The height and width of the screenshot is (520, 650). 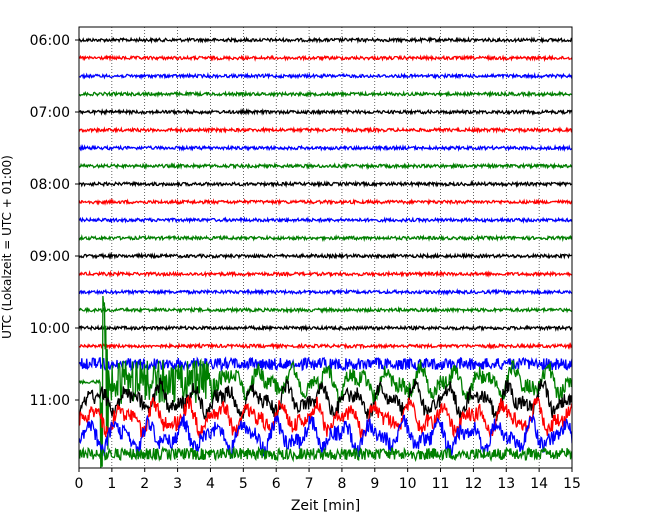 What do you see at coordinates (144, 484) in the screenshot?
I see `x-tick-label: 2` at bounding box center [144, 484].